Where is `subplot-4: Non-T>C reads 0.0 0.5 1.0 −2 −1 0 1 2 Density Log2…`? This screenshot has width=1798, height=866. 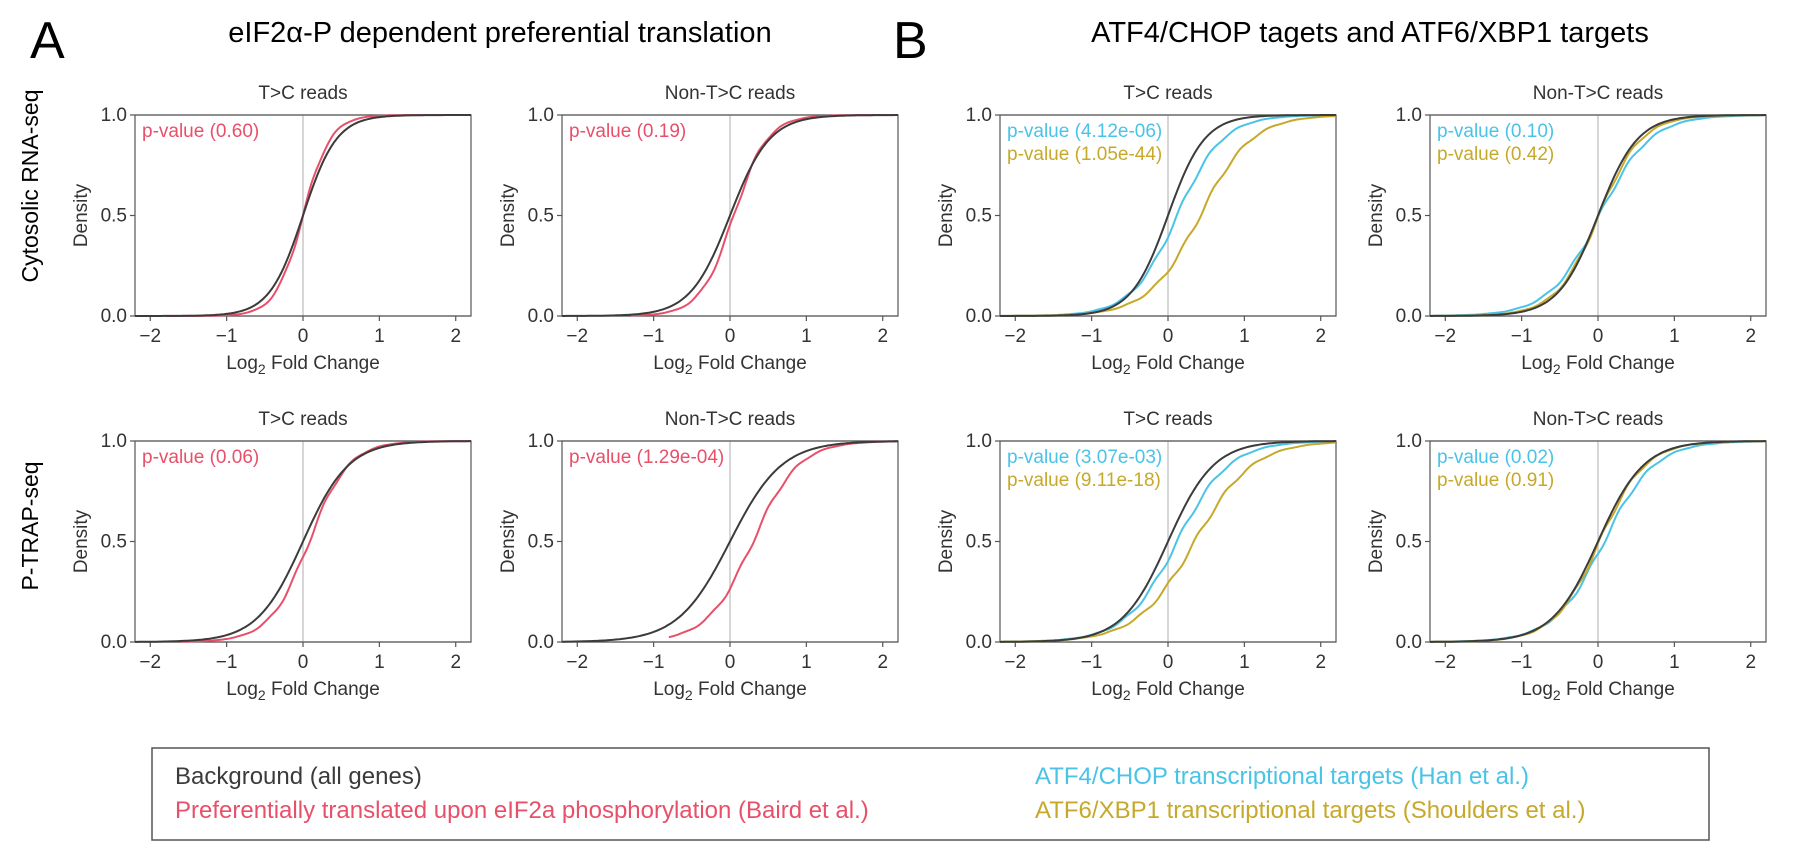
subplot-4: Non-T>C reads 0.0 0.5 1.0 −2 −1 0 1 2 Density Log2… is located at coordinates (1566, 230).